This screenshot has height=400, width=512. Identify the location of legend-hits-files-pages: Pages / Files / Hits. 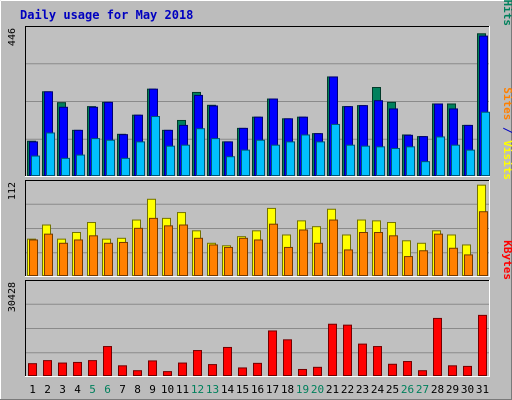
(506, 13).